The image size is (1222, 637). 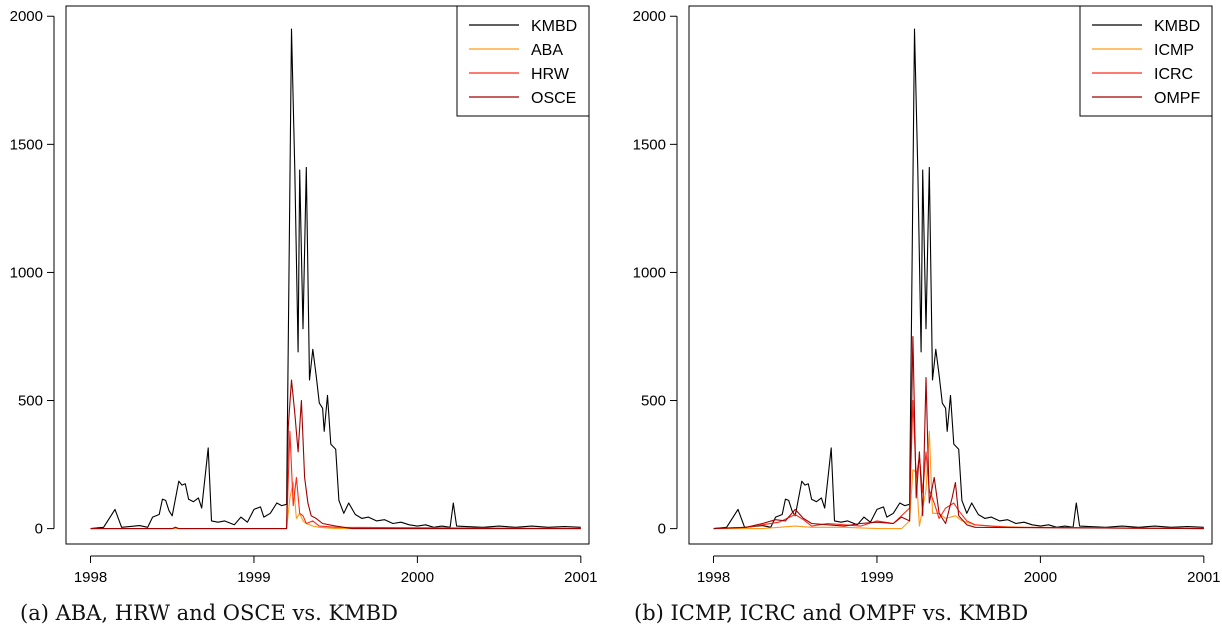 What do you see at coordinates (547, 50) in the screenshot?
I see `legend-label-aba: ABA` at bounding box center [547, 50].